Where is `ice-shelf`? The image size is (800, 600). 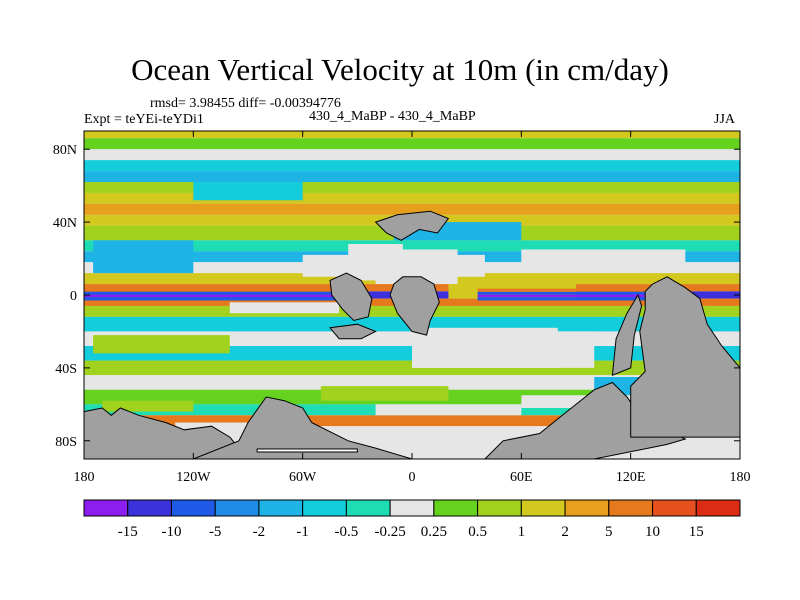
ice-shelf is located at coordinates (307, 450).